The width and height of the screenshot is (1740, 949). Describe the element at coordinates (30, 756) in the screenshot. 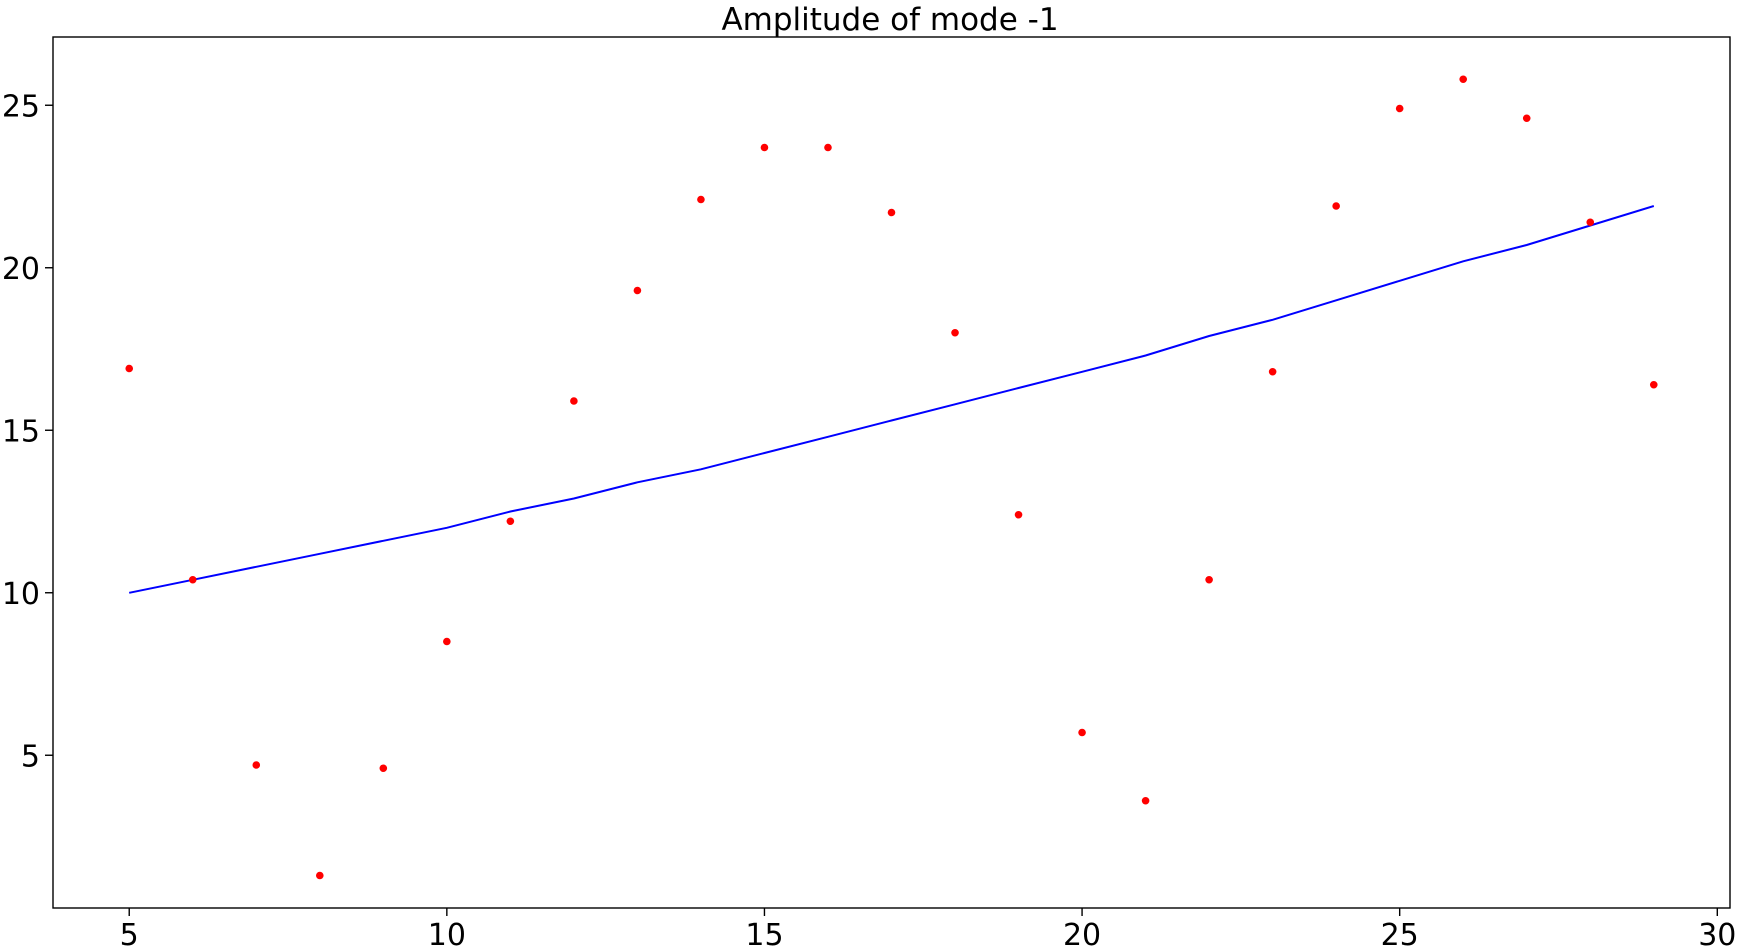

I see `y-tick-label: 5` at that location.